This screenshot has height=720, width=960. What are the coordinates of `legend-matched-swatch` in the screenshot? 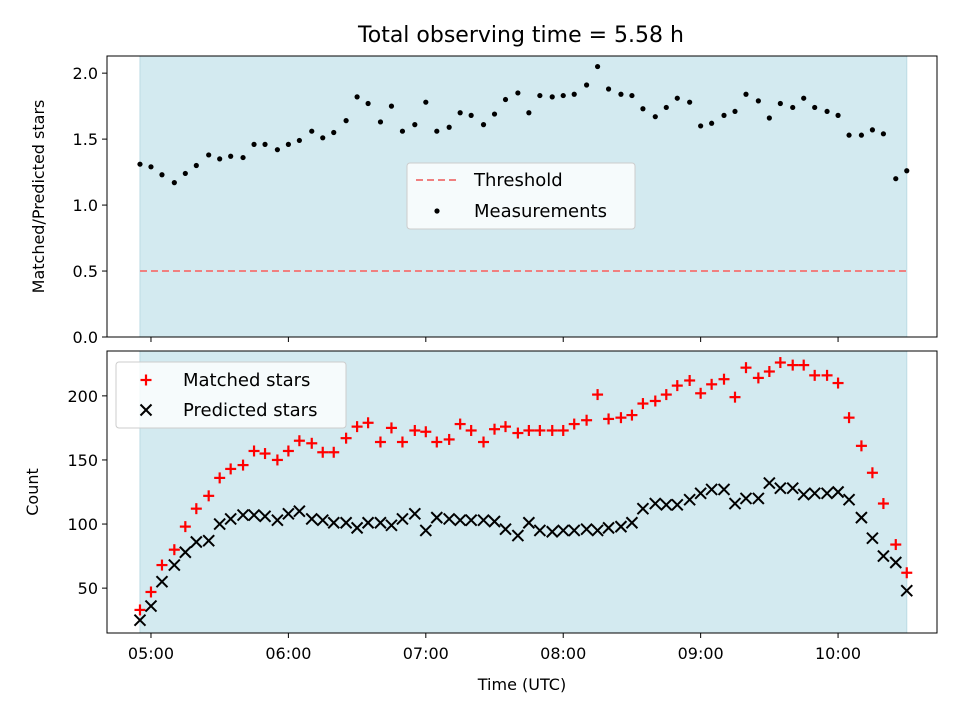 It's located at (146, 380).